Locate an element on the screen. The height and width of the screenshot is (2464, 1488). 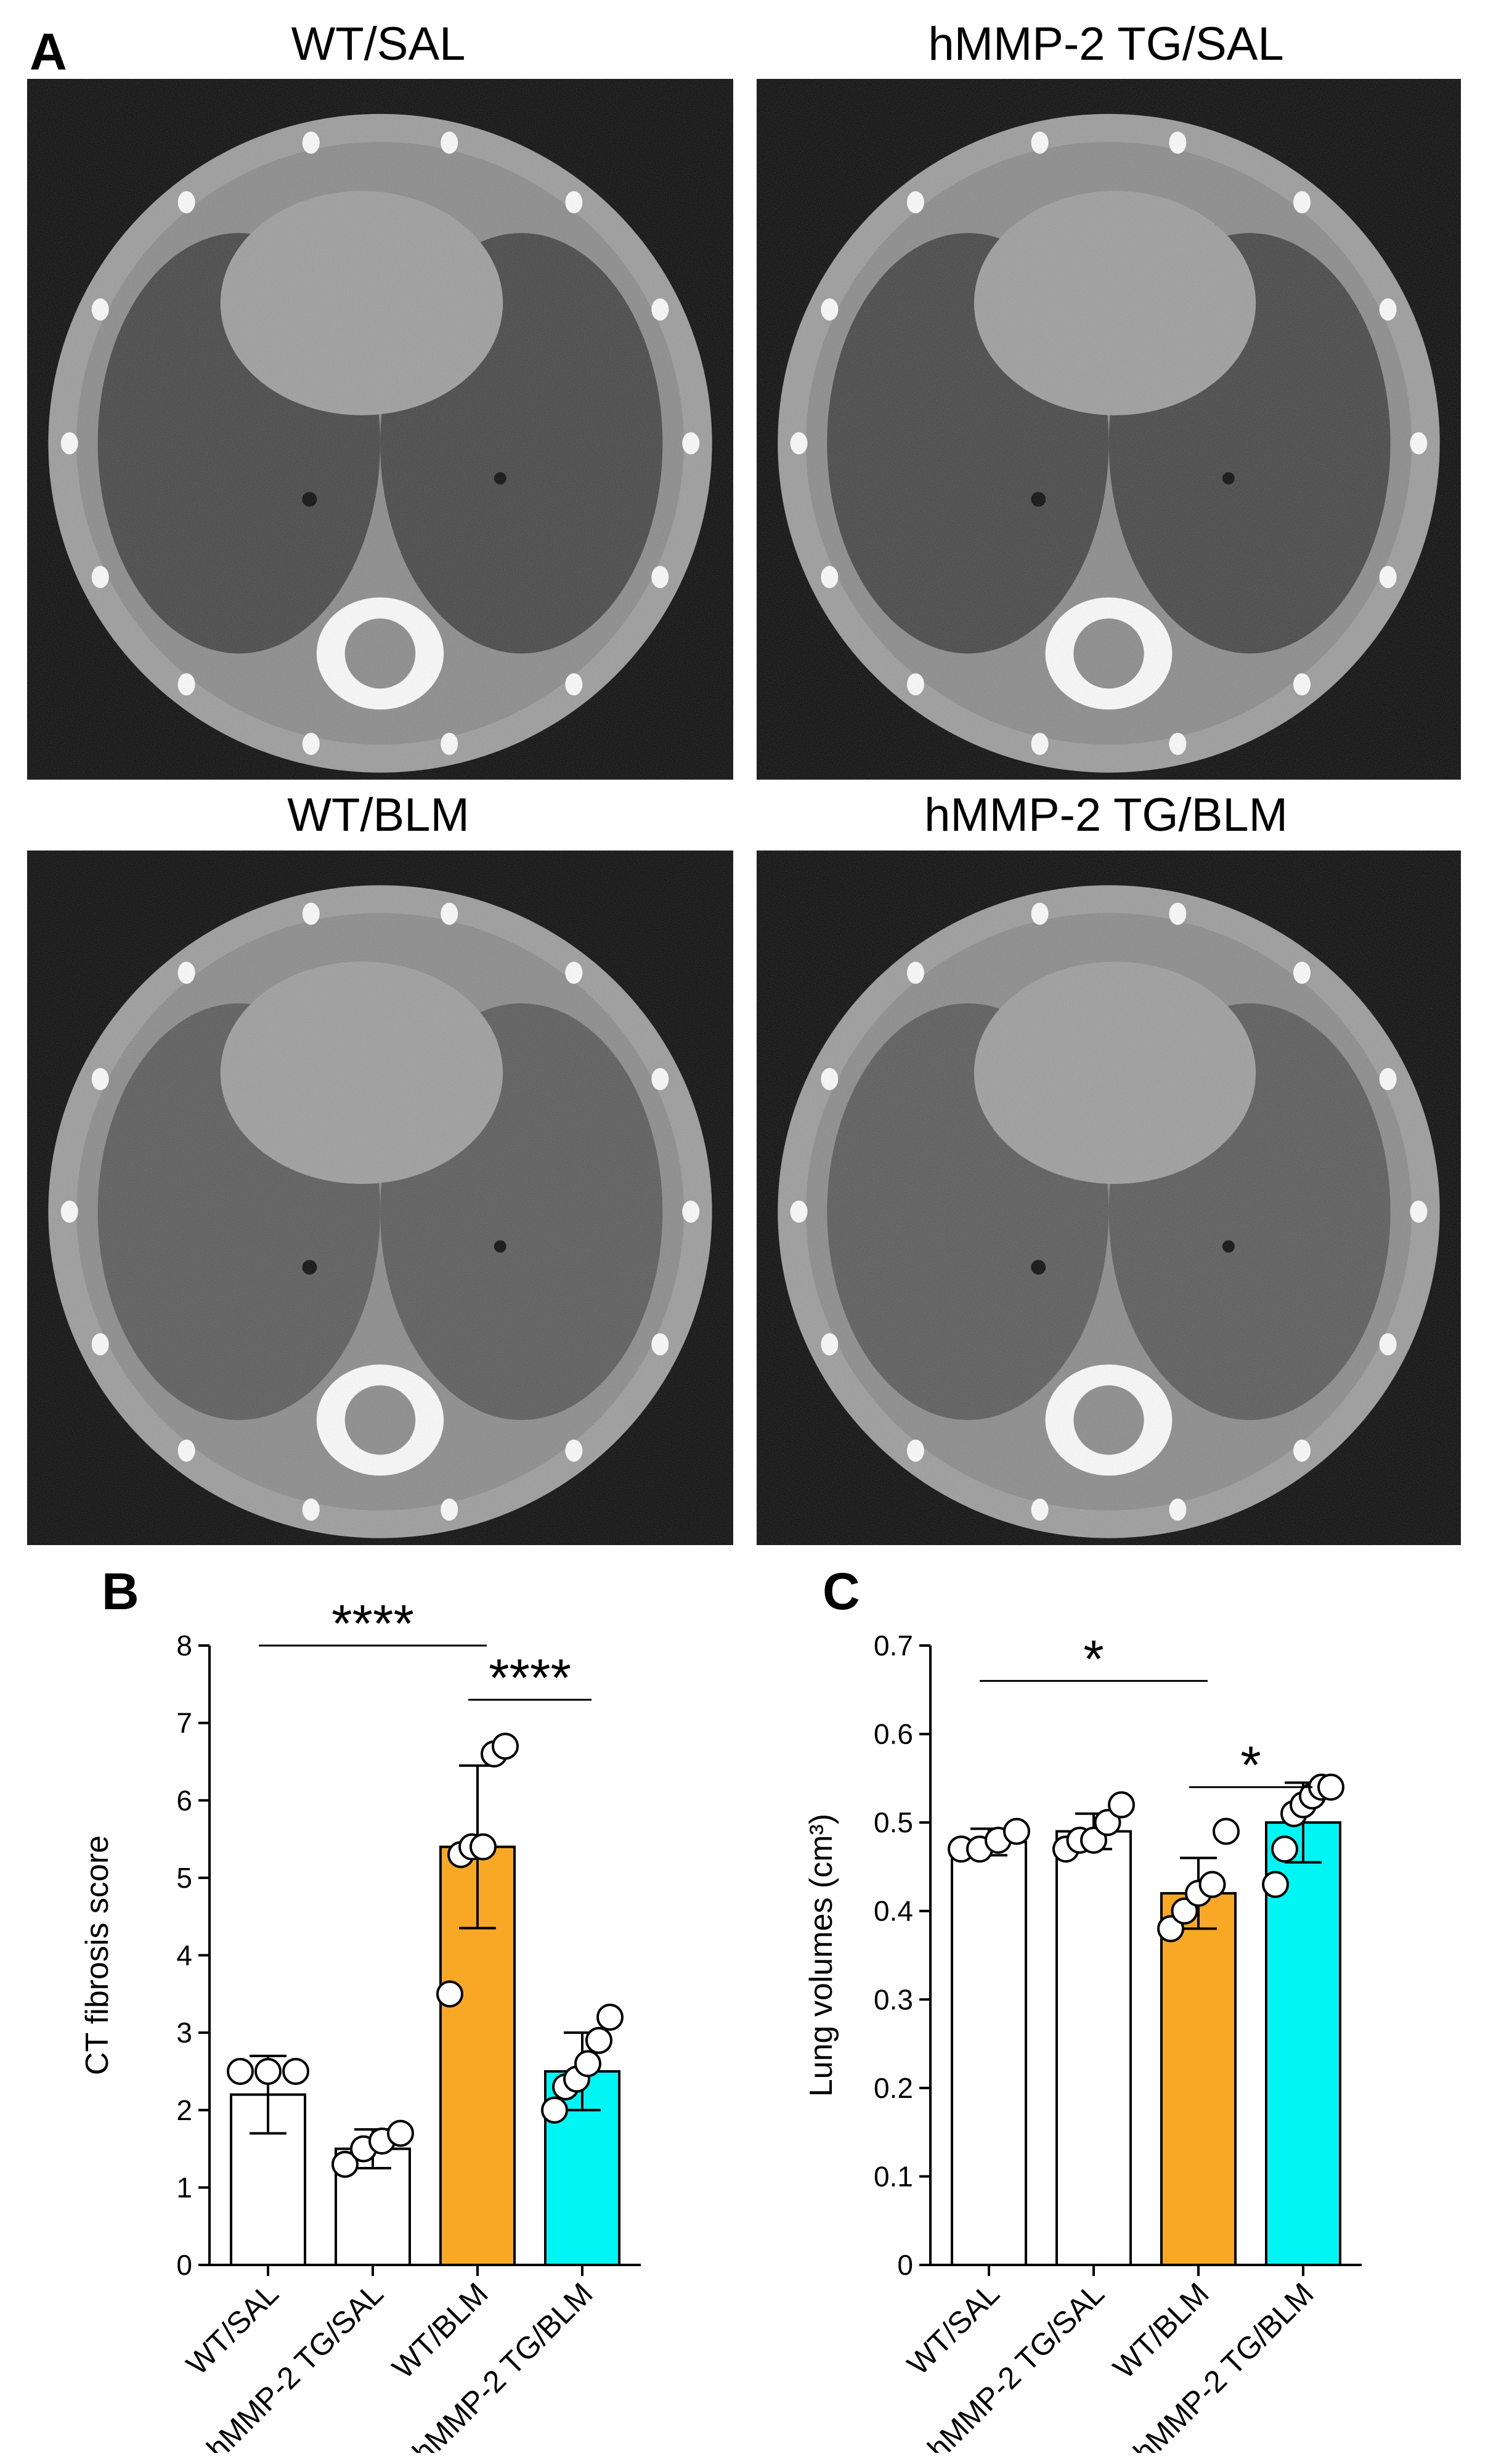
panel-b-letter: B is located at coordinates (120, 1591).